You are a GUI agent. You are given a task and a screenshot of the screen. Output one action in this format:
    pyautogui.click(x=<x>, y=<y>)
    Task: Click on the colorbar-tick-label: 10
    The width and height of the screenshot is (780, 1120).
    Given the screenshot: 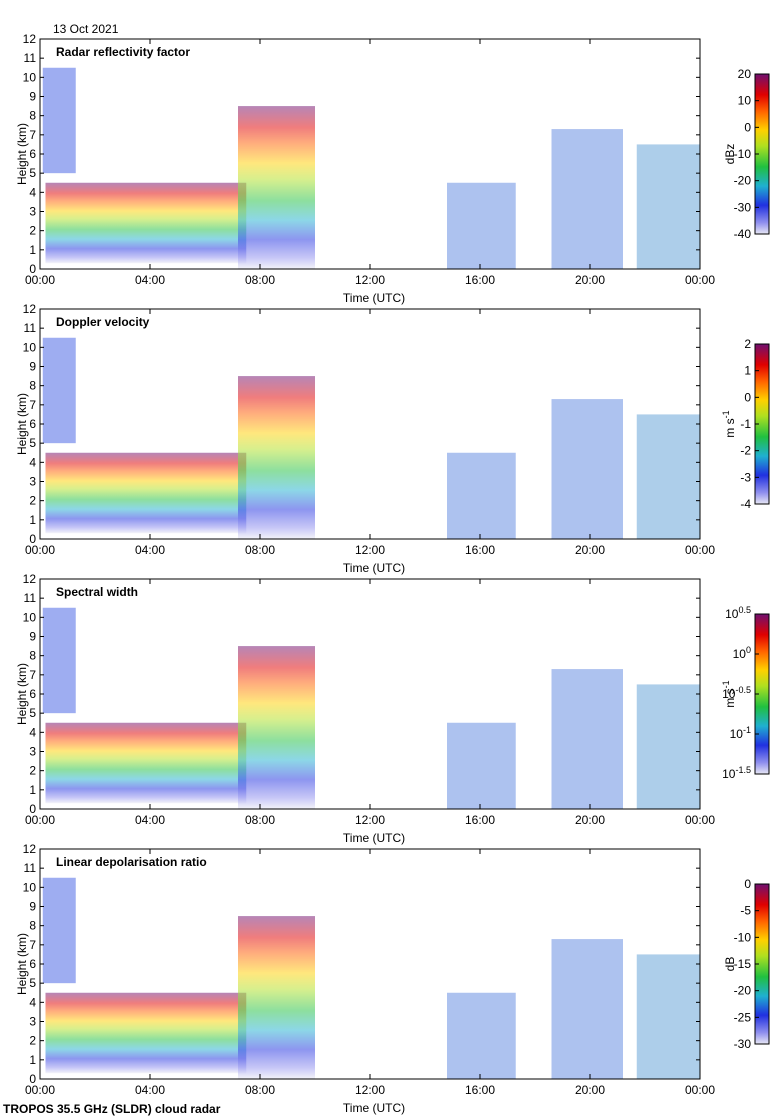 What is the action you would take?
    pyautogui.click(x=745, y=101)
    